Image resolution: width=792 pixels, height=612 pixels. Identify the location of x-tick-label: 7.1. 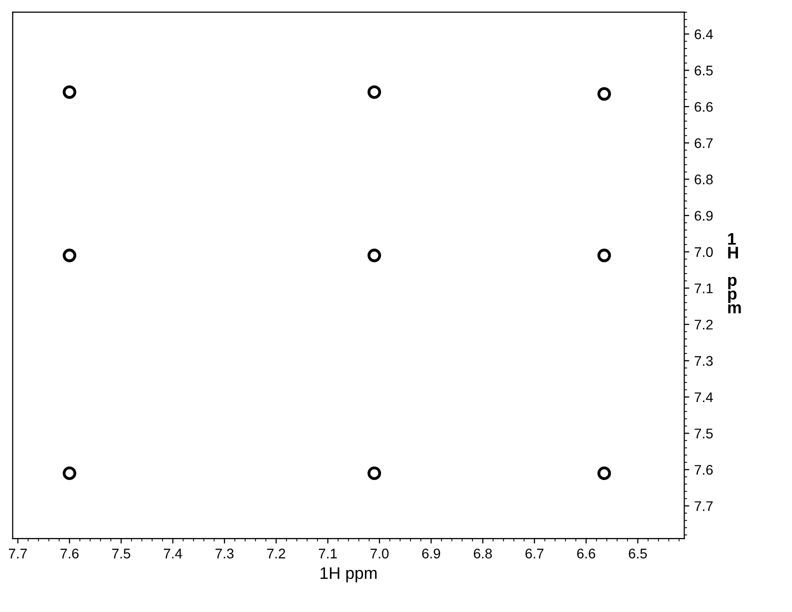
(327, 553).